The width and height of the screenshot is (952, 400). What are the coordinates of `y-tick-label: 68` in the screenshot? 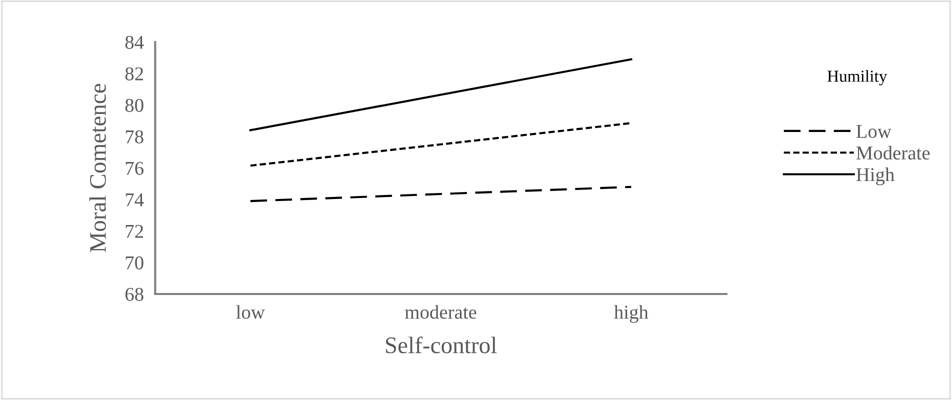 It's located at (134, 294).